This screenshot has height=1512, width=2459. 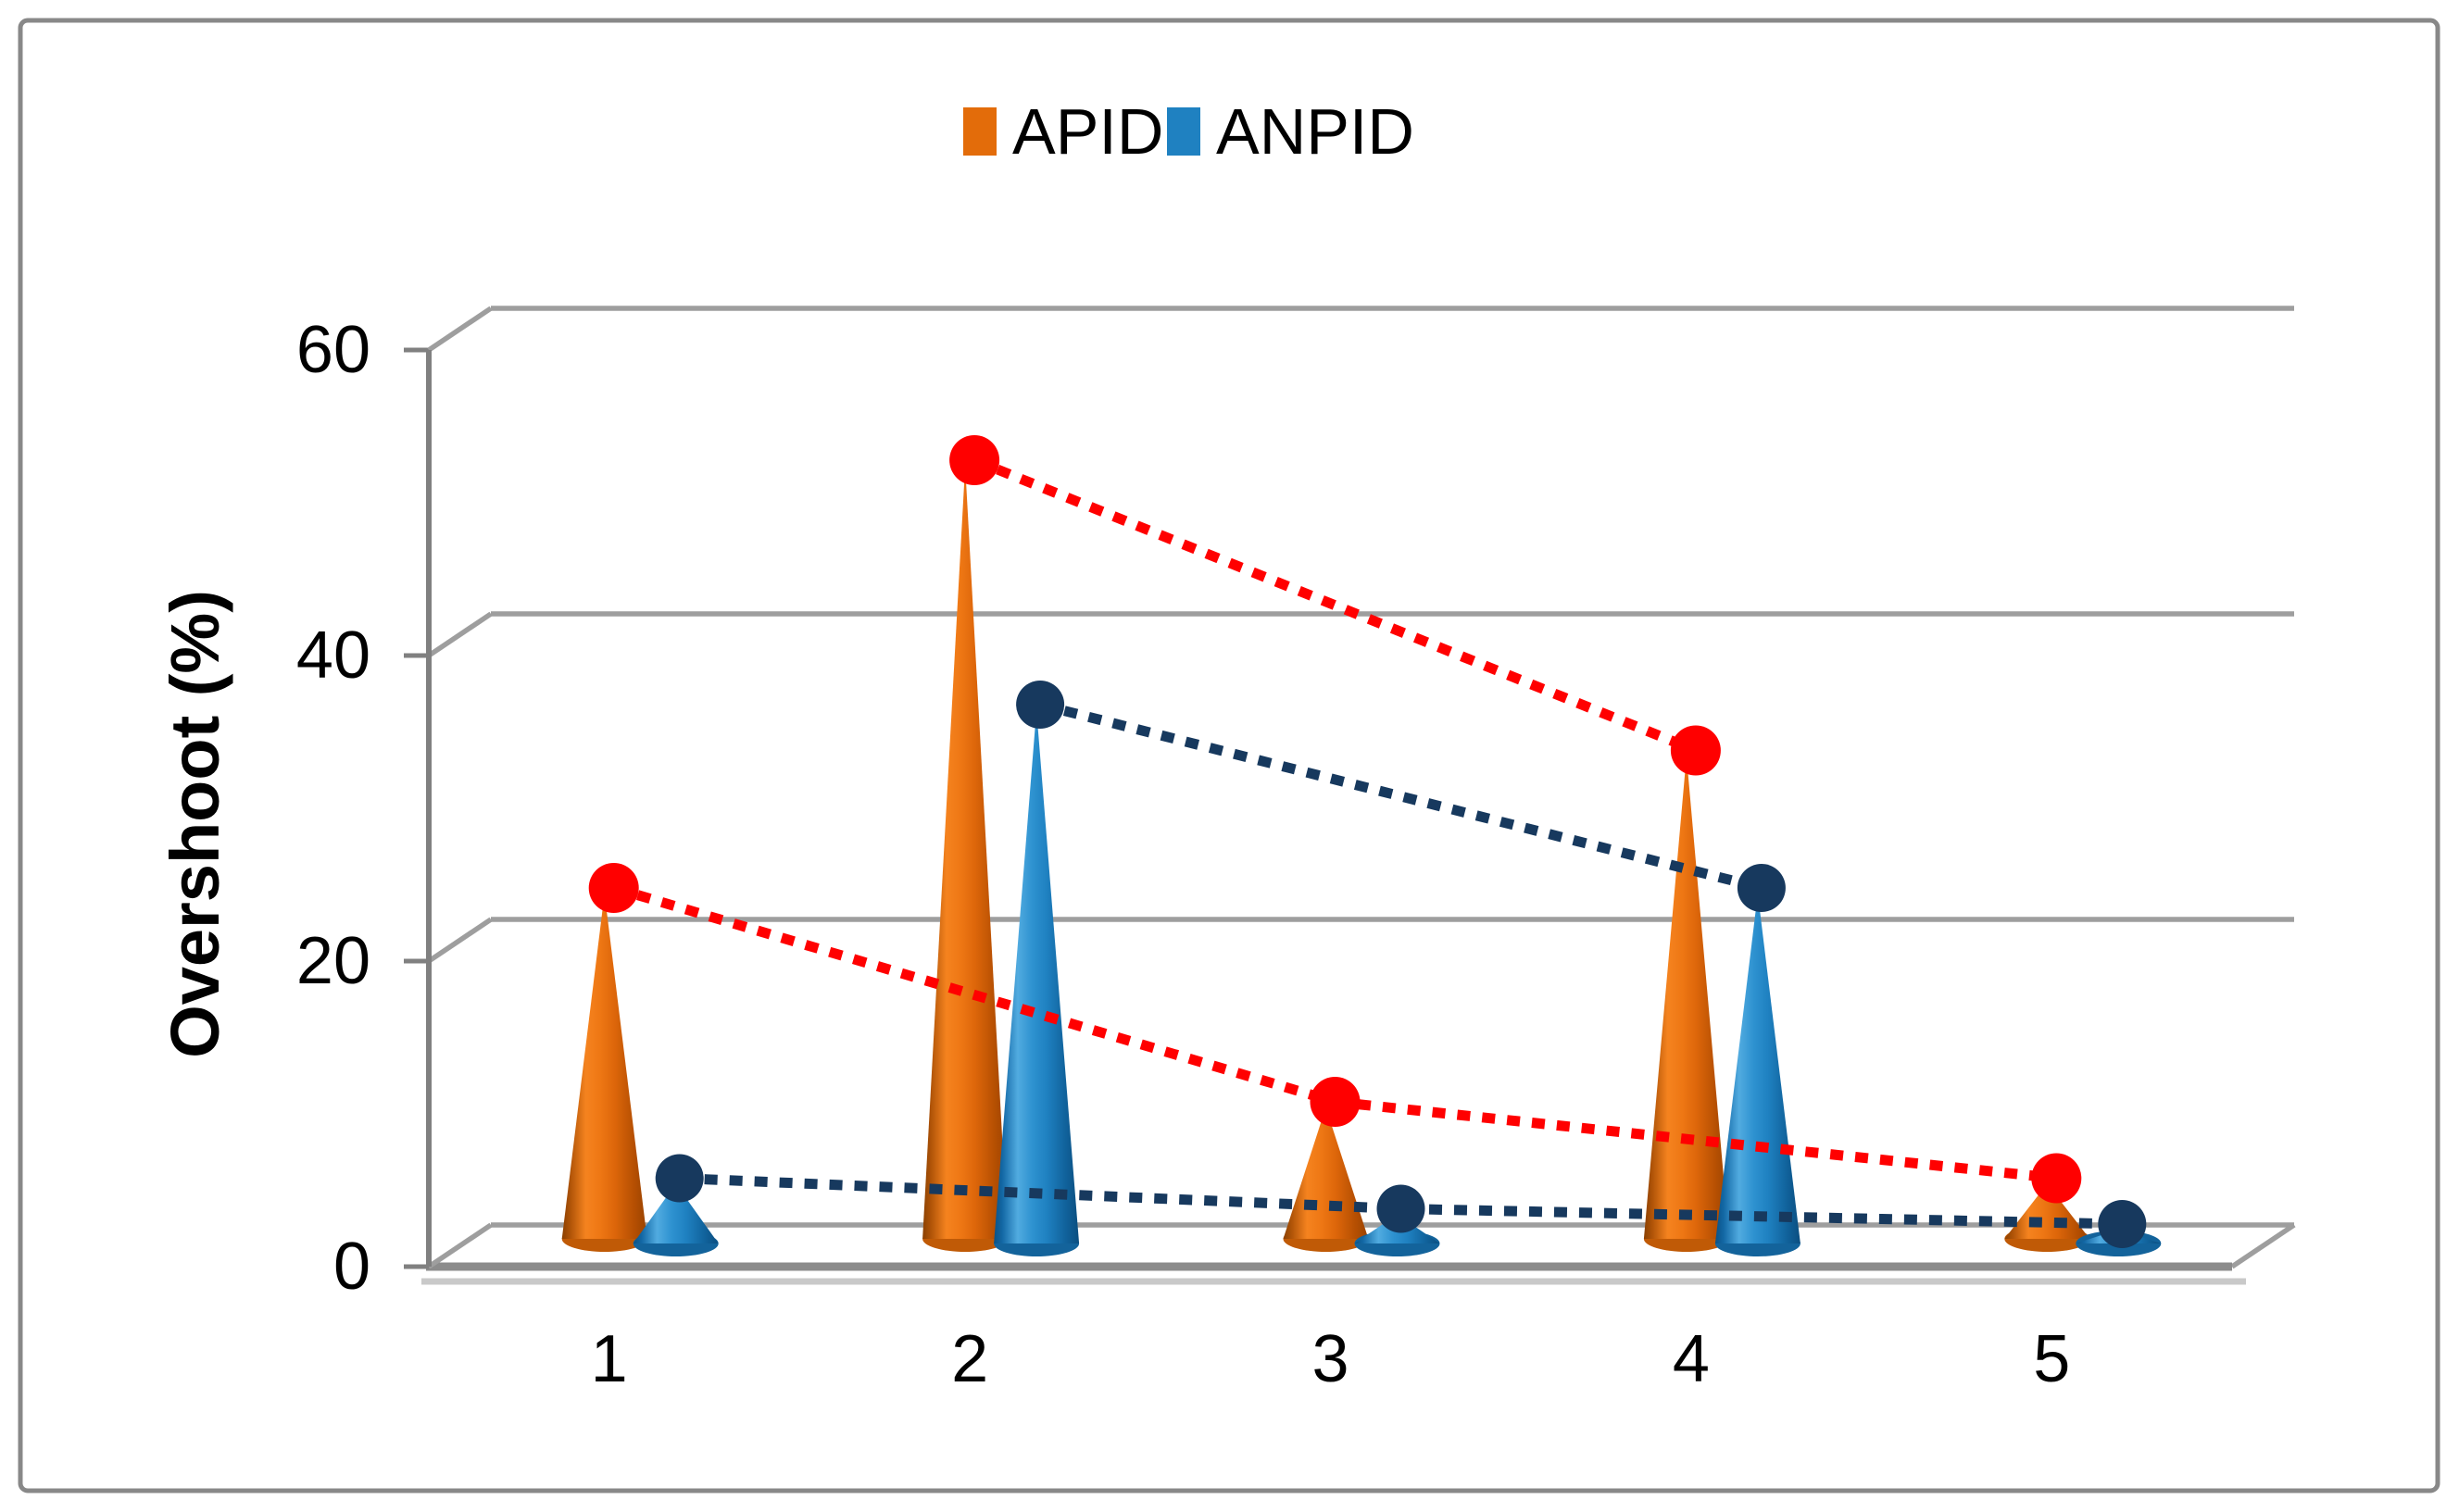 What do you see at coordinates (1315, 131) in the screenshot?
I see `legend-label-anpid: ANPID` at bounding box center [1315, 131].